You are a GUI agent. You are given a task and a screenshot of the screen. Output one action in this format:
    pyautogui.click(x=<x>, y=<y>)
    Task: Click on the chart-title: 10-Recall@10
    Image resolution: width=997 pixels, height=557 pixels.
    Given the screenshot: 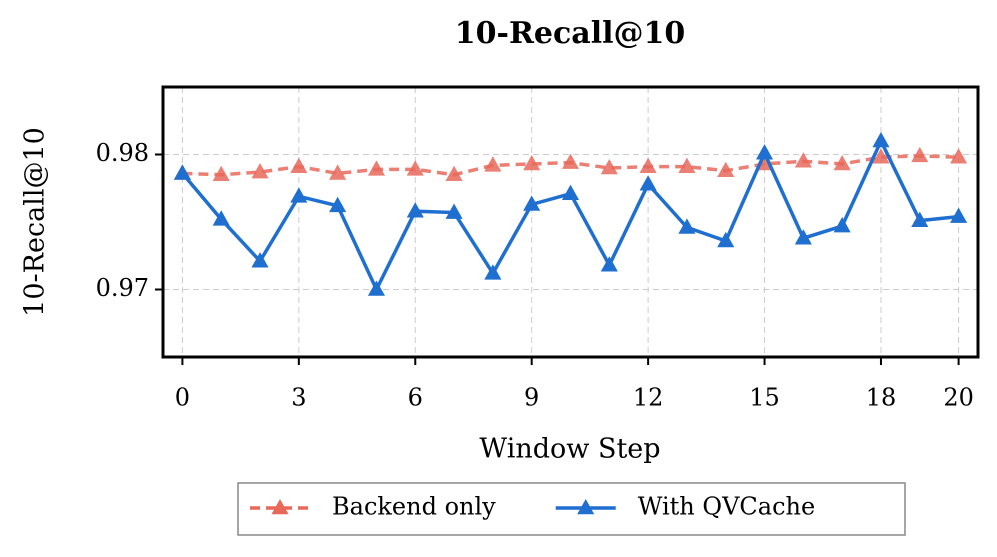 What is the action you would take?
    pyautogui.click(x=570, y=33)
    